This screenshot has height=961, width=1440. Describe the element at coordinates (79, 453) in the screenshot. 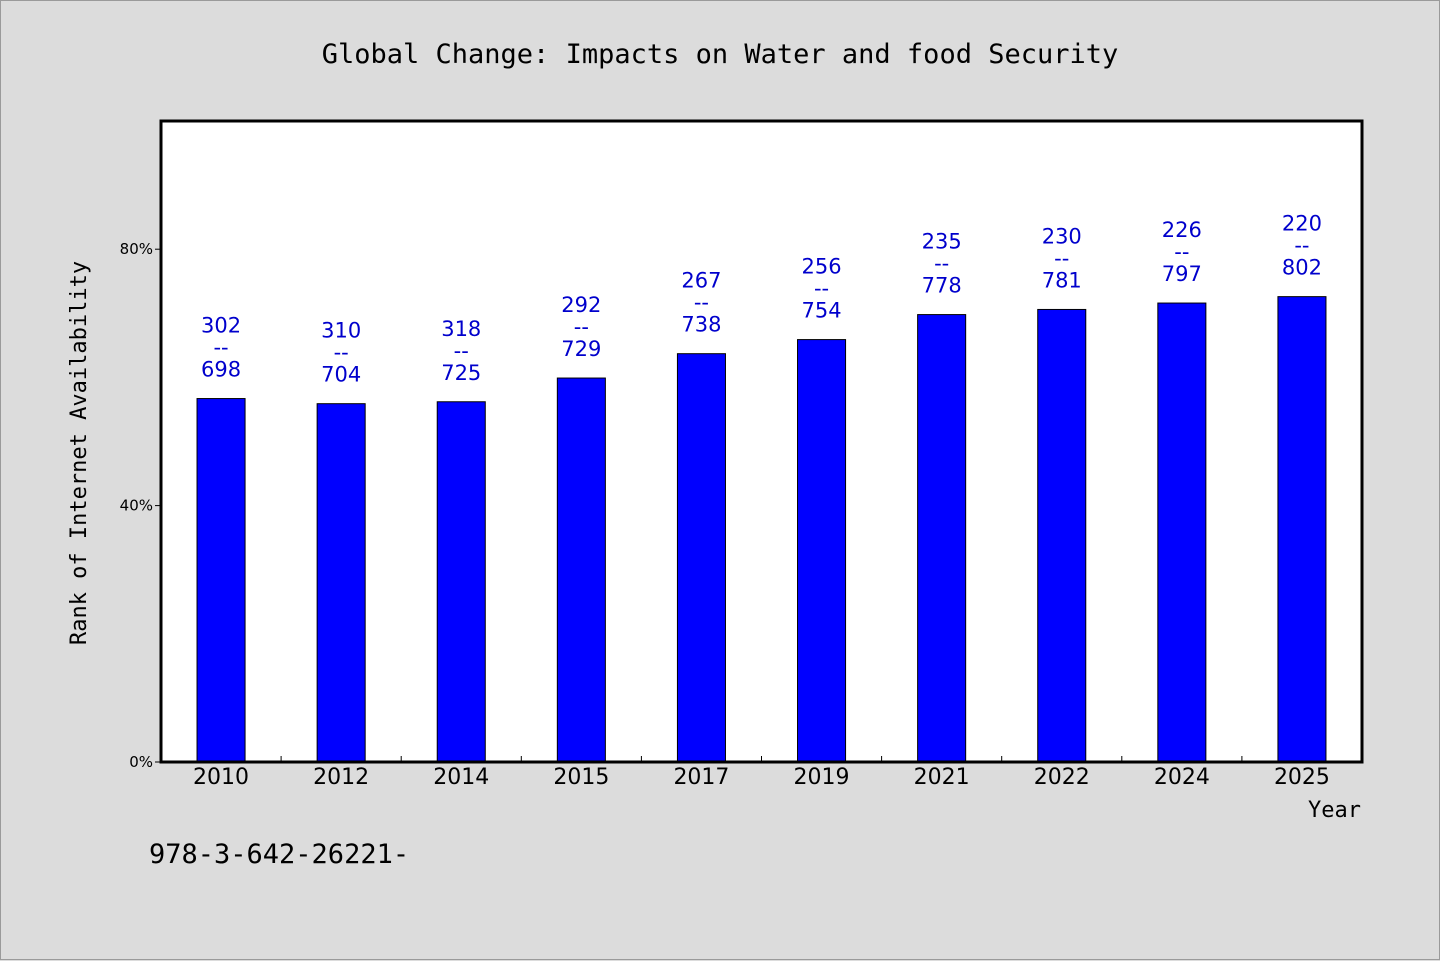

I see `y-axis-title: Rank of Internet Availability` at that location.